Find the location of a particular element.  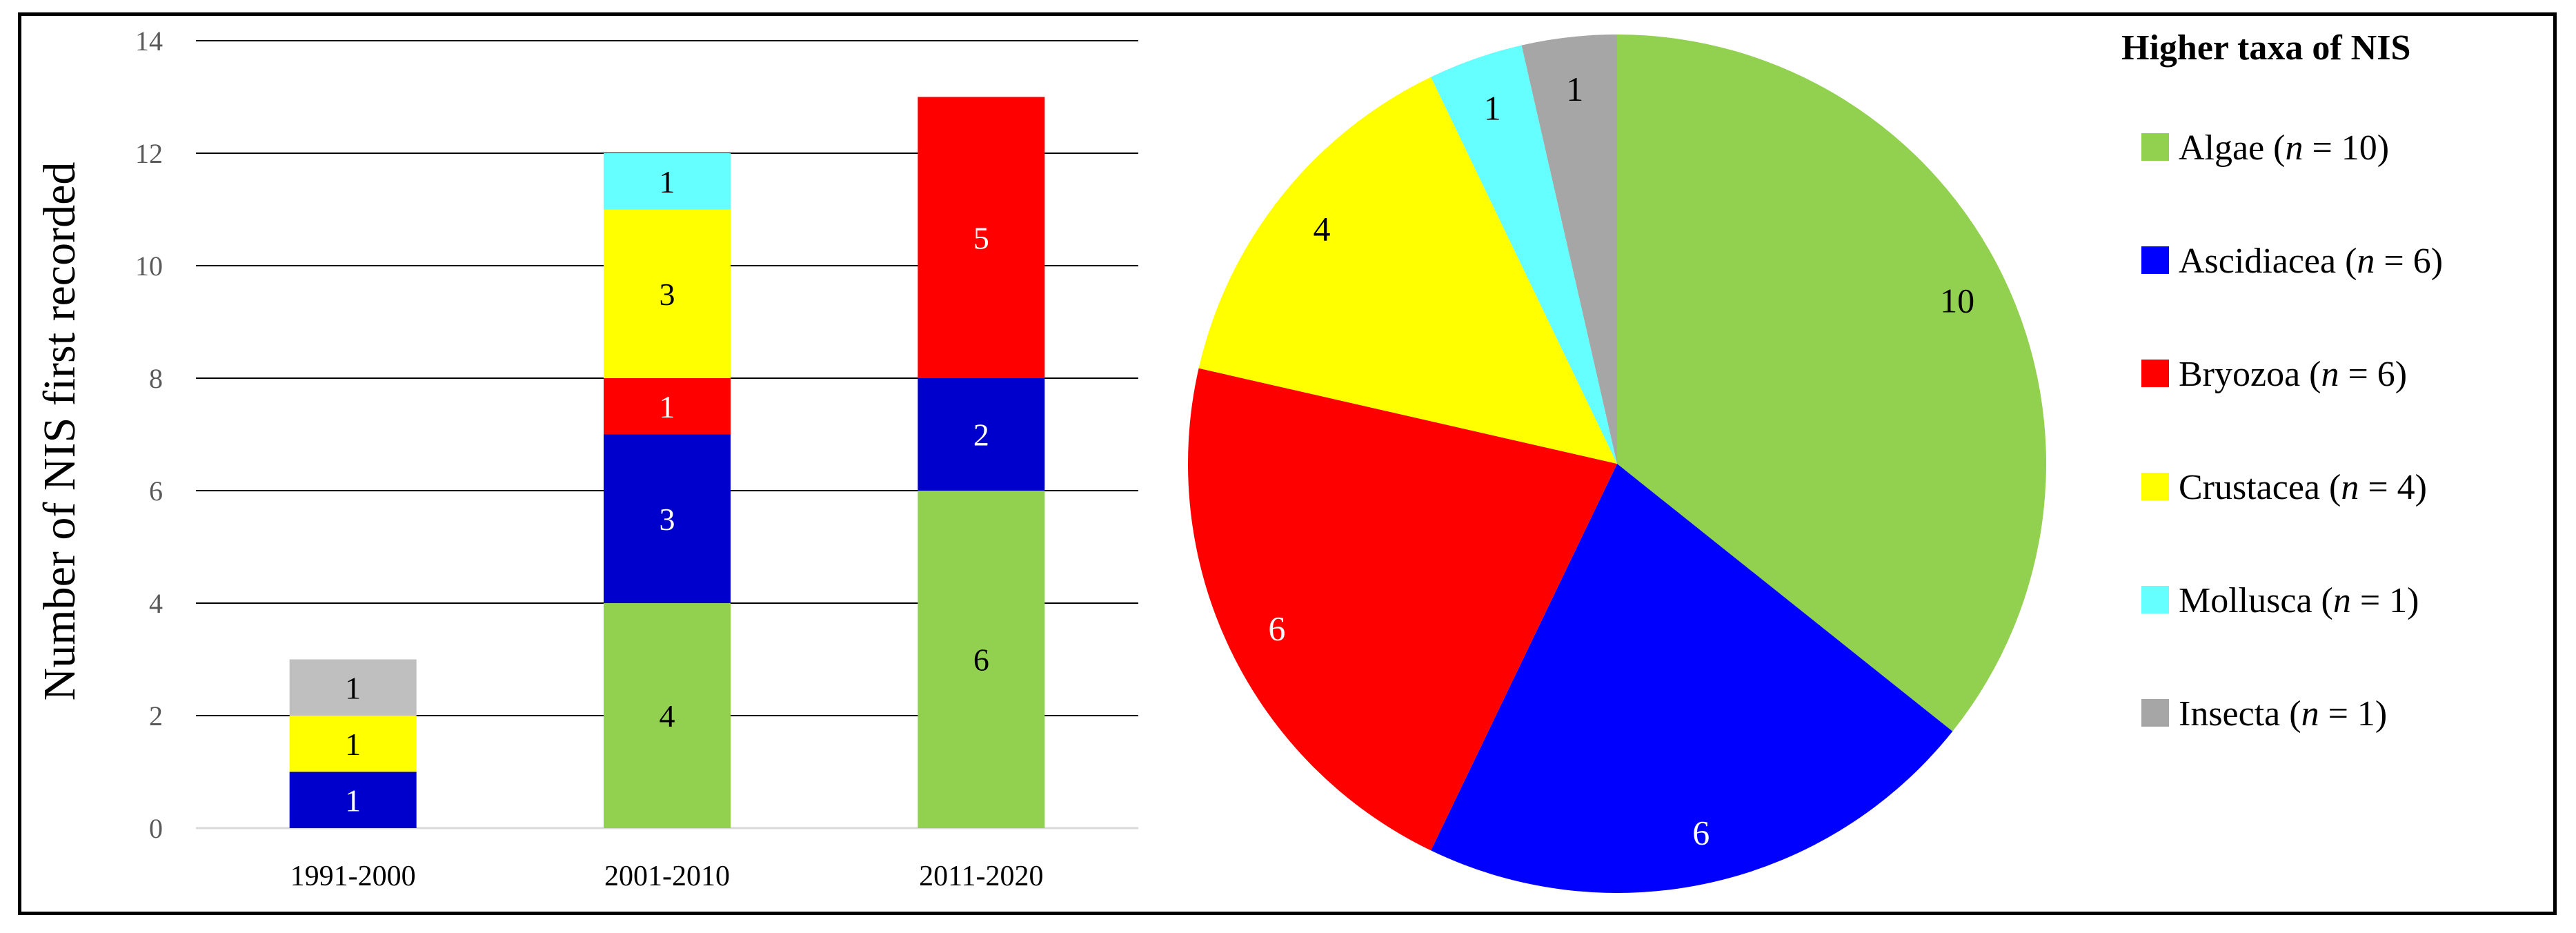

x-axis-categories: 1991-2000 2001-2010 2011-2020 is located at coordinates (667, 877).